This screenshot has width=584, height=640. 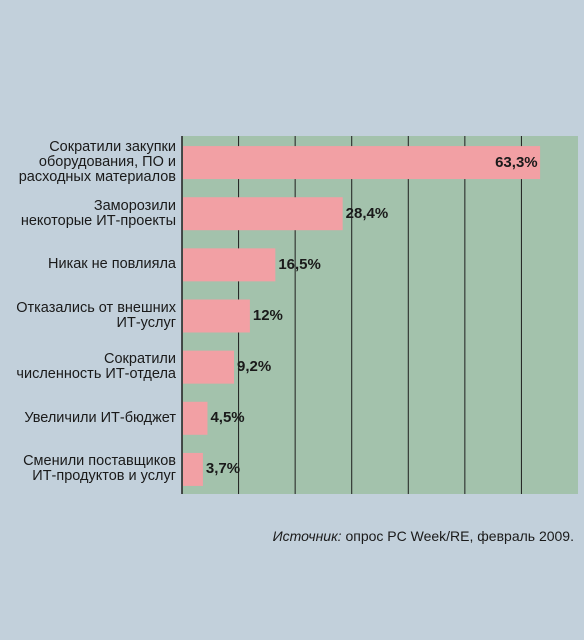 I want to click on category-label: Увеличили ИТ-бюджет, so click(x=100, y=417).